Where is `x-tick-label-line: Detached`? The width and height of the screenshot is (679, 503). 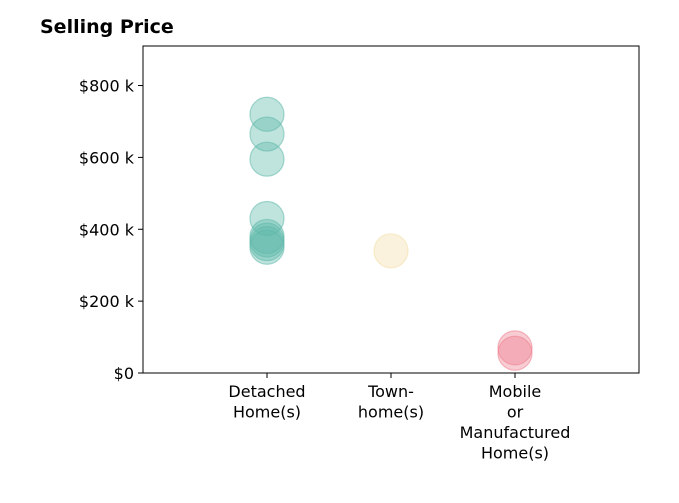 x-tick-label-line: Detached is located at coordinates (266, 391).